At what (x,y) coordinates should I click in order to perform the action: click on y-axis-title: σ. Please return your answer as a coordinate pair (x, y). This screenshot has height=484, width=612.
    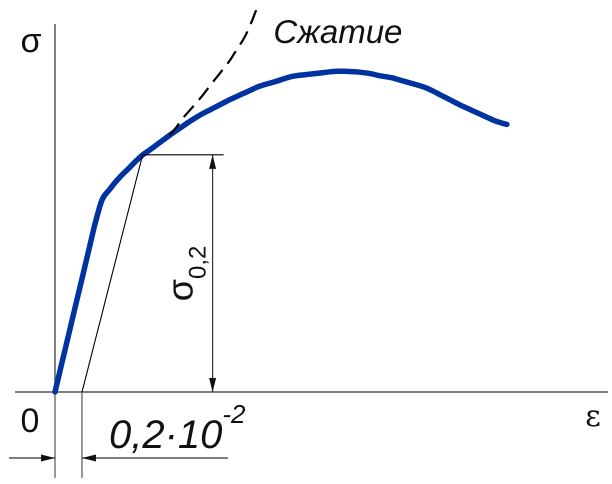
    Looking at the image, I should click on (31, 41).